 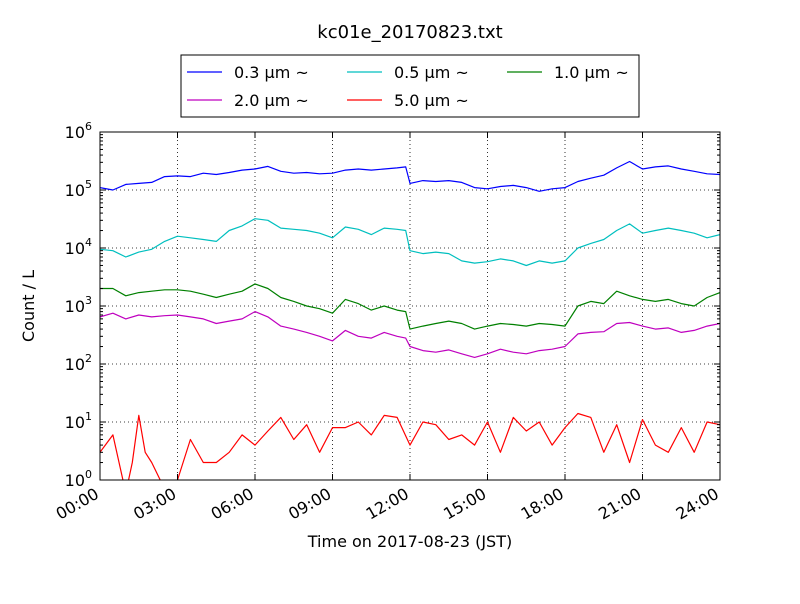 I want to click on y-tick-label: 10⁵, so click(x=78, y=189).